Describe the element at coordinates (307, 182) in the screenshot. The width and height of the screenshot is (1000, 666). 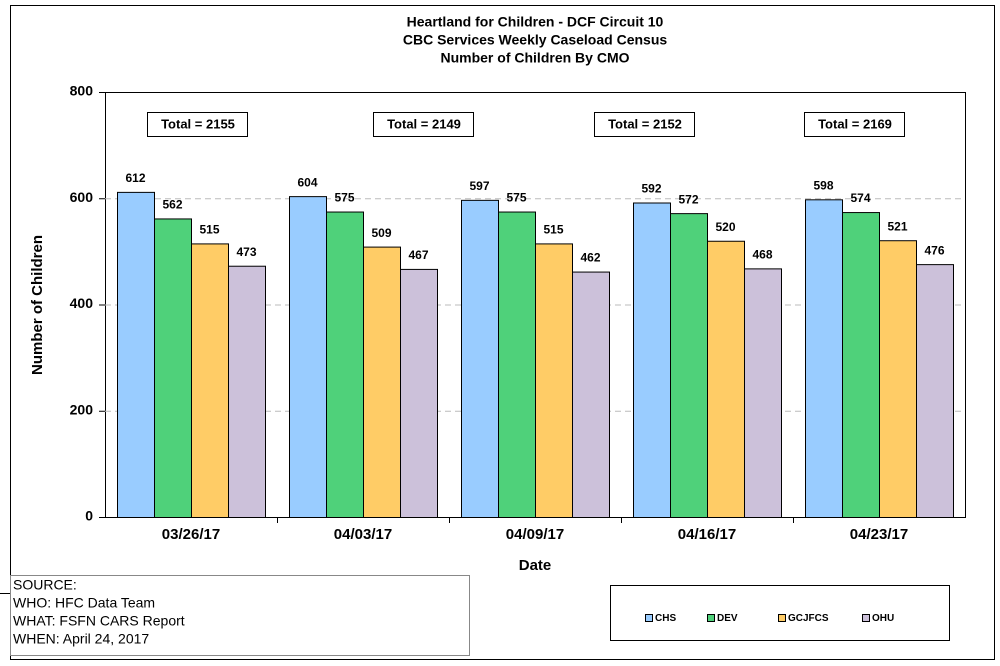
I see `value-label: 604` at that location.